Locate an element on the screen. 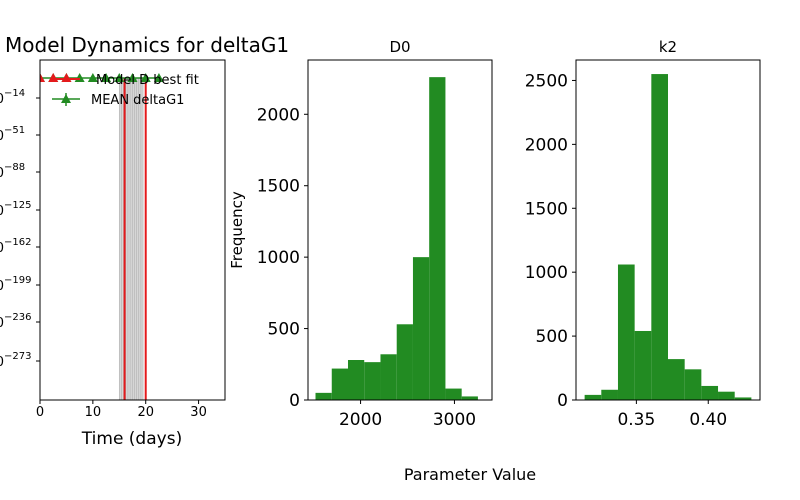  y-tick-exponent: −199 is located at coordinates (17, 280).